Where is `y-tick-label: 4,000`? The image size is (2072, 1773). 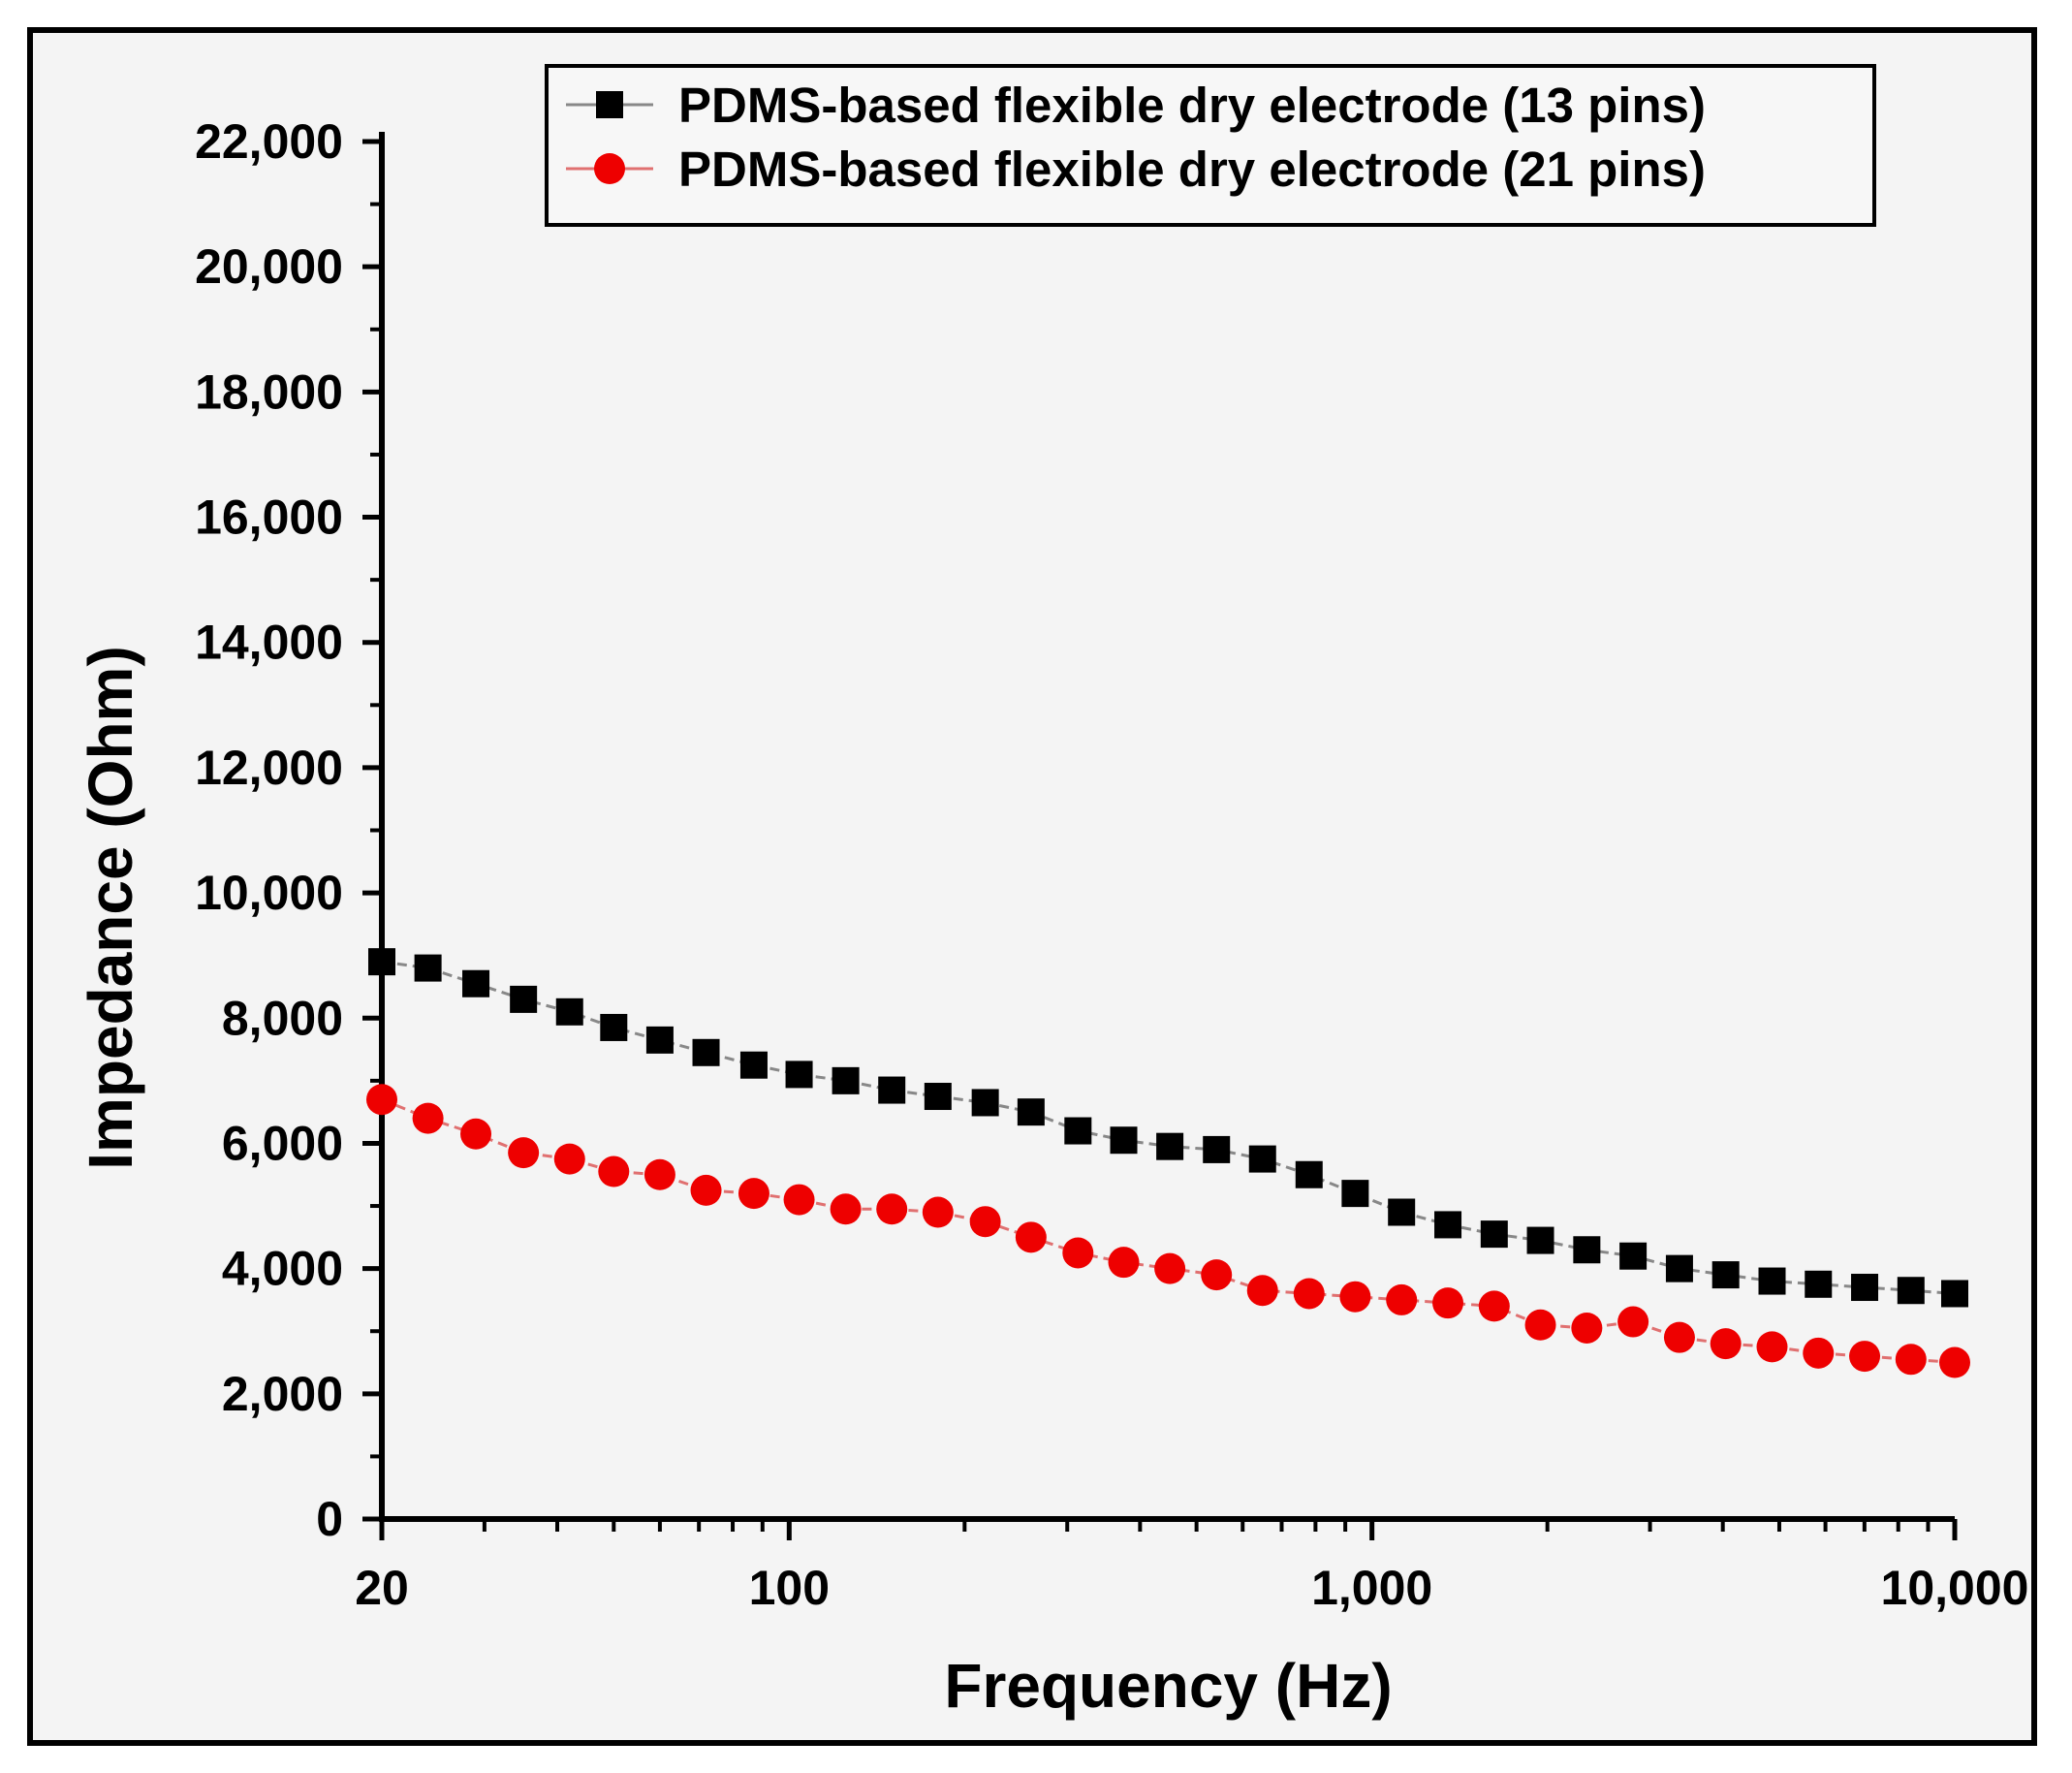
y-tick-label: 4,000 is located at coordinates (282, 1269).